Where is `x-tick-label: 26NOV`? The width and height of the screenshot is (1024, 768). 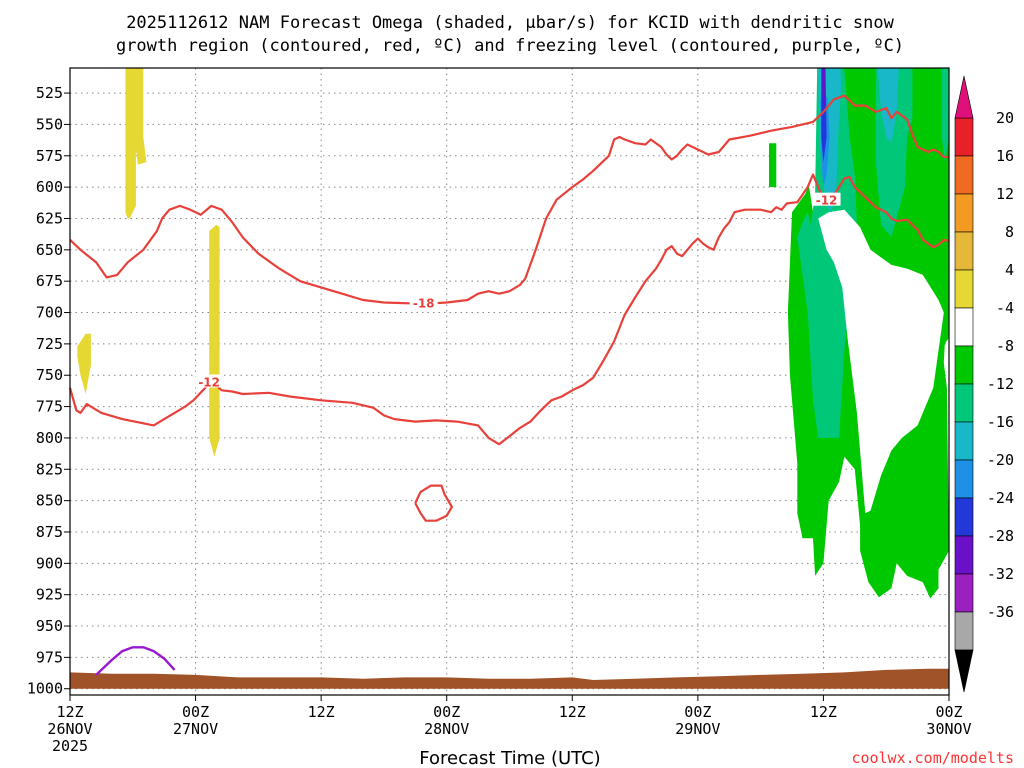 x-tick-label: 26NOV is located at coordinates (69, 729).